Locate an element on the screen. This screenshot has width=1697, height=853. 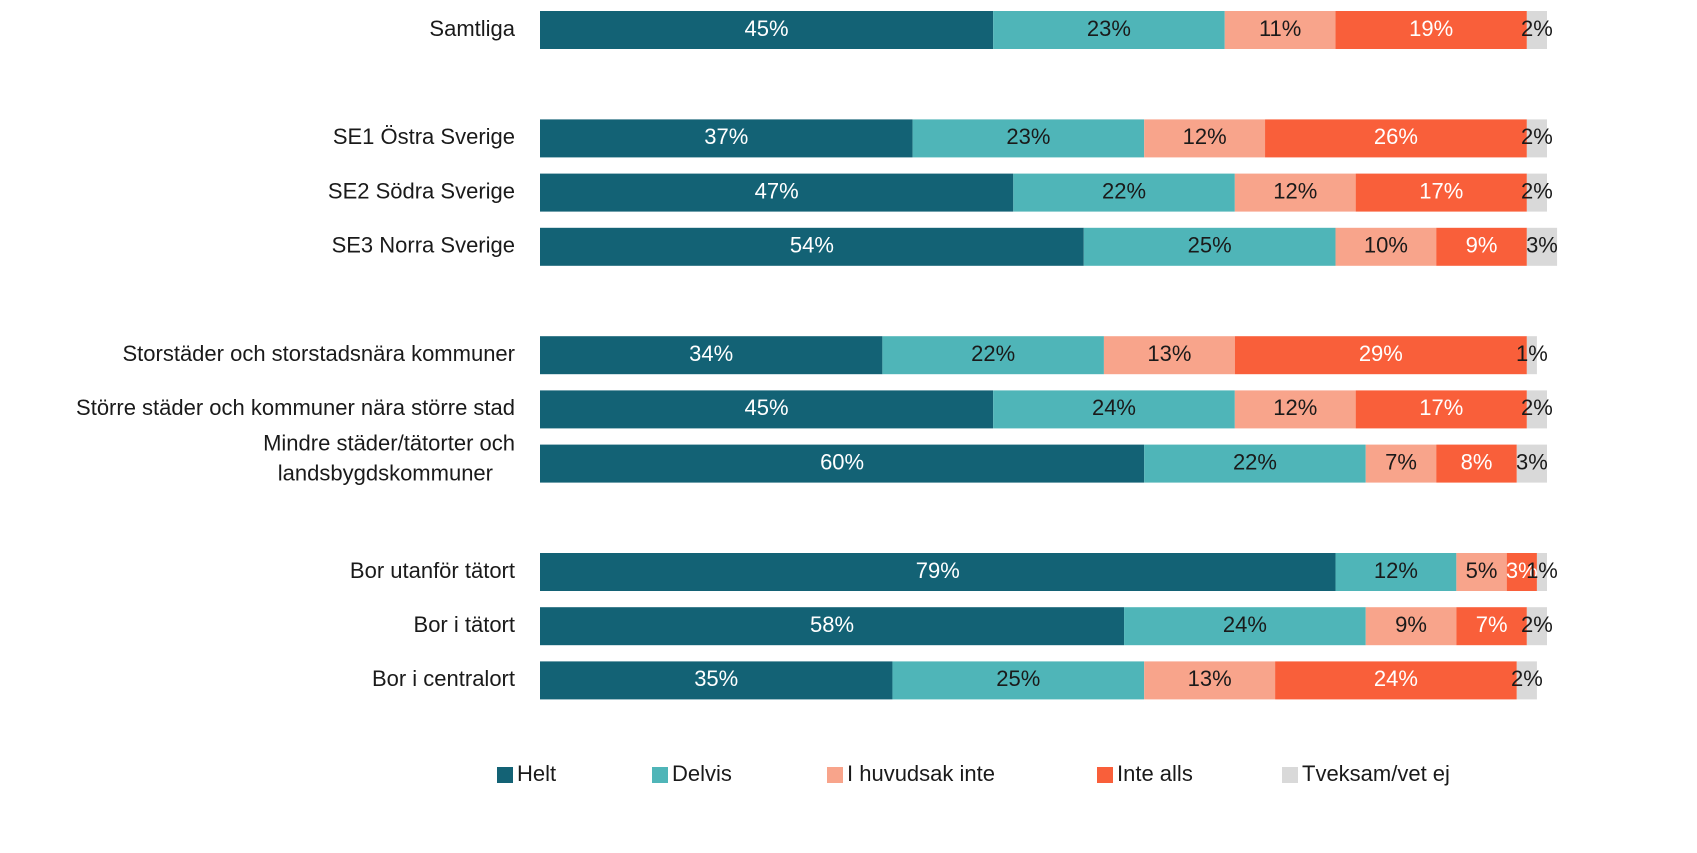
value-label: 11% is located at coordinates (1280, 28).